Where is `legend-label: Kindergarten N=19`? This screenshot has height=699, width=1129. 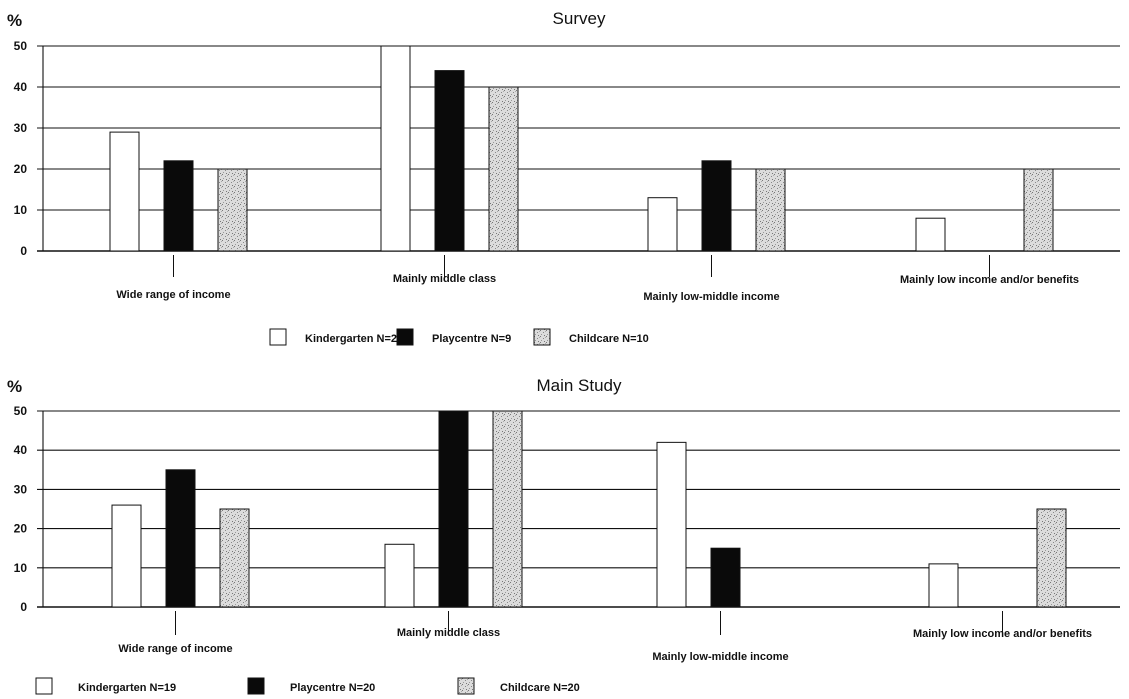
legend-label: Kindergarten N=19 is located at coordinates (127, 688).